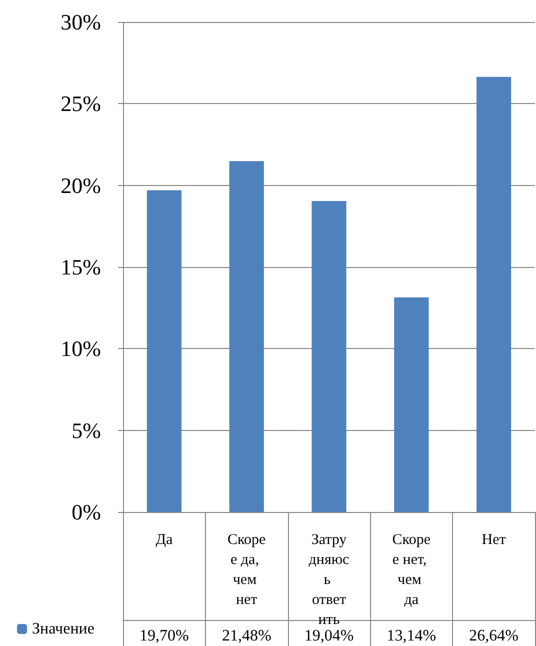 The height and width of the screenshot is (646, 536). I want to click on y-tick-label: 20%, so click(80, 185).